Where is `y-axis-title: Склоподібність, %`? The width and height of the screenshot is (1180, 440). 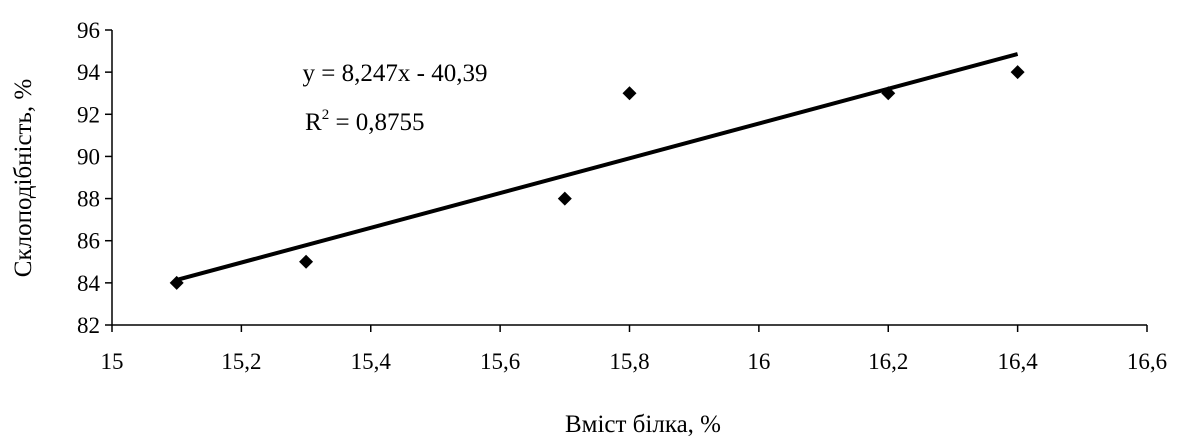 y-axis-title: Склоподібність, % is located at coordinates (23, 178).